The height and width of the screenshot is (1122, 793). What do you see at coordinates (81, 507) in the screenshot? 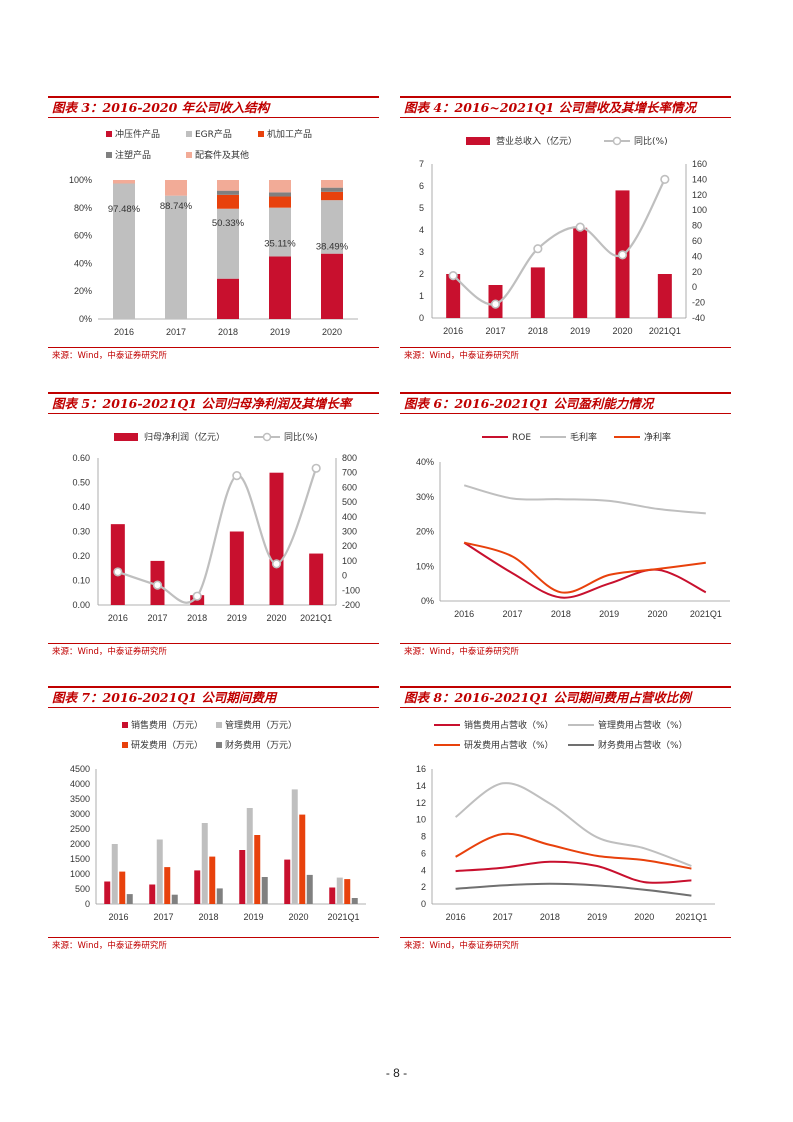
I see `y-left-tick-label: 0.40` at bounding box center [81, 507].